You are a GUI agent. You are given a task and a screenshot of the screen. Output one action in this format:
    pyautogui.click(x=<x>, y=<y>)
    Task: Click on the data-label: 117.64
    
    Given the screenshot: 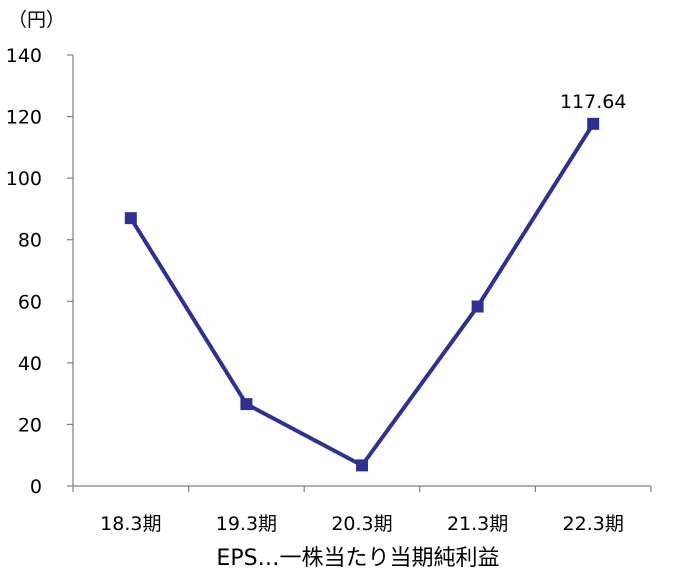 What is the action you would take?
    pyautogui.click(x=593, y=102)
    